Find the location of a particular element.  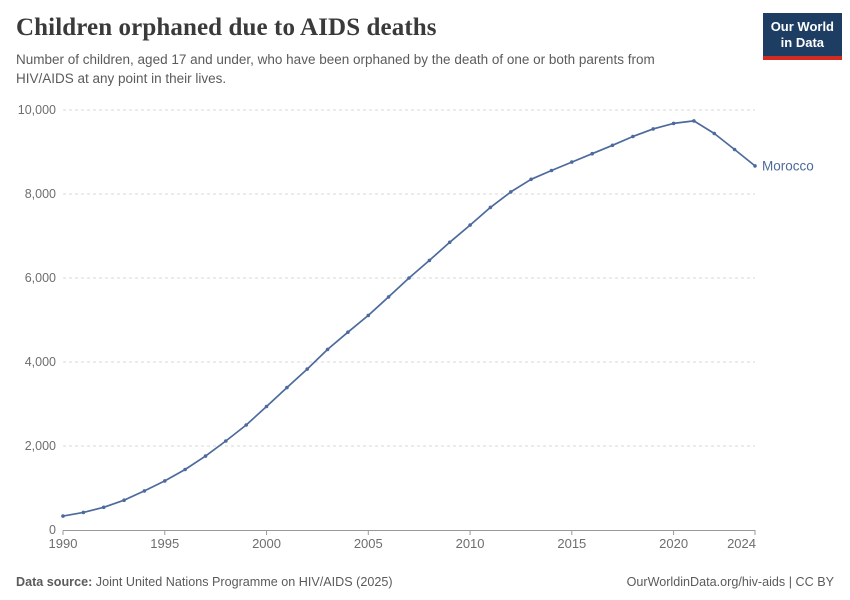

x-axis-tick-label: 2010 is located at coordinates (470, 543).